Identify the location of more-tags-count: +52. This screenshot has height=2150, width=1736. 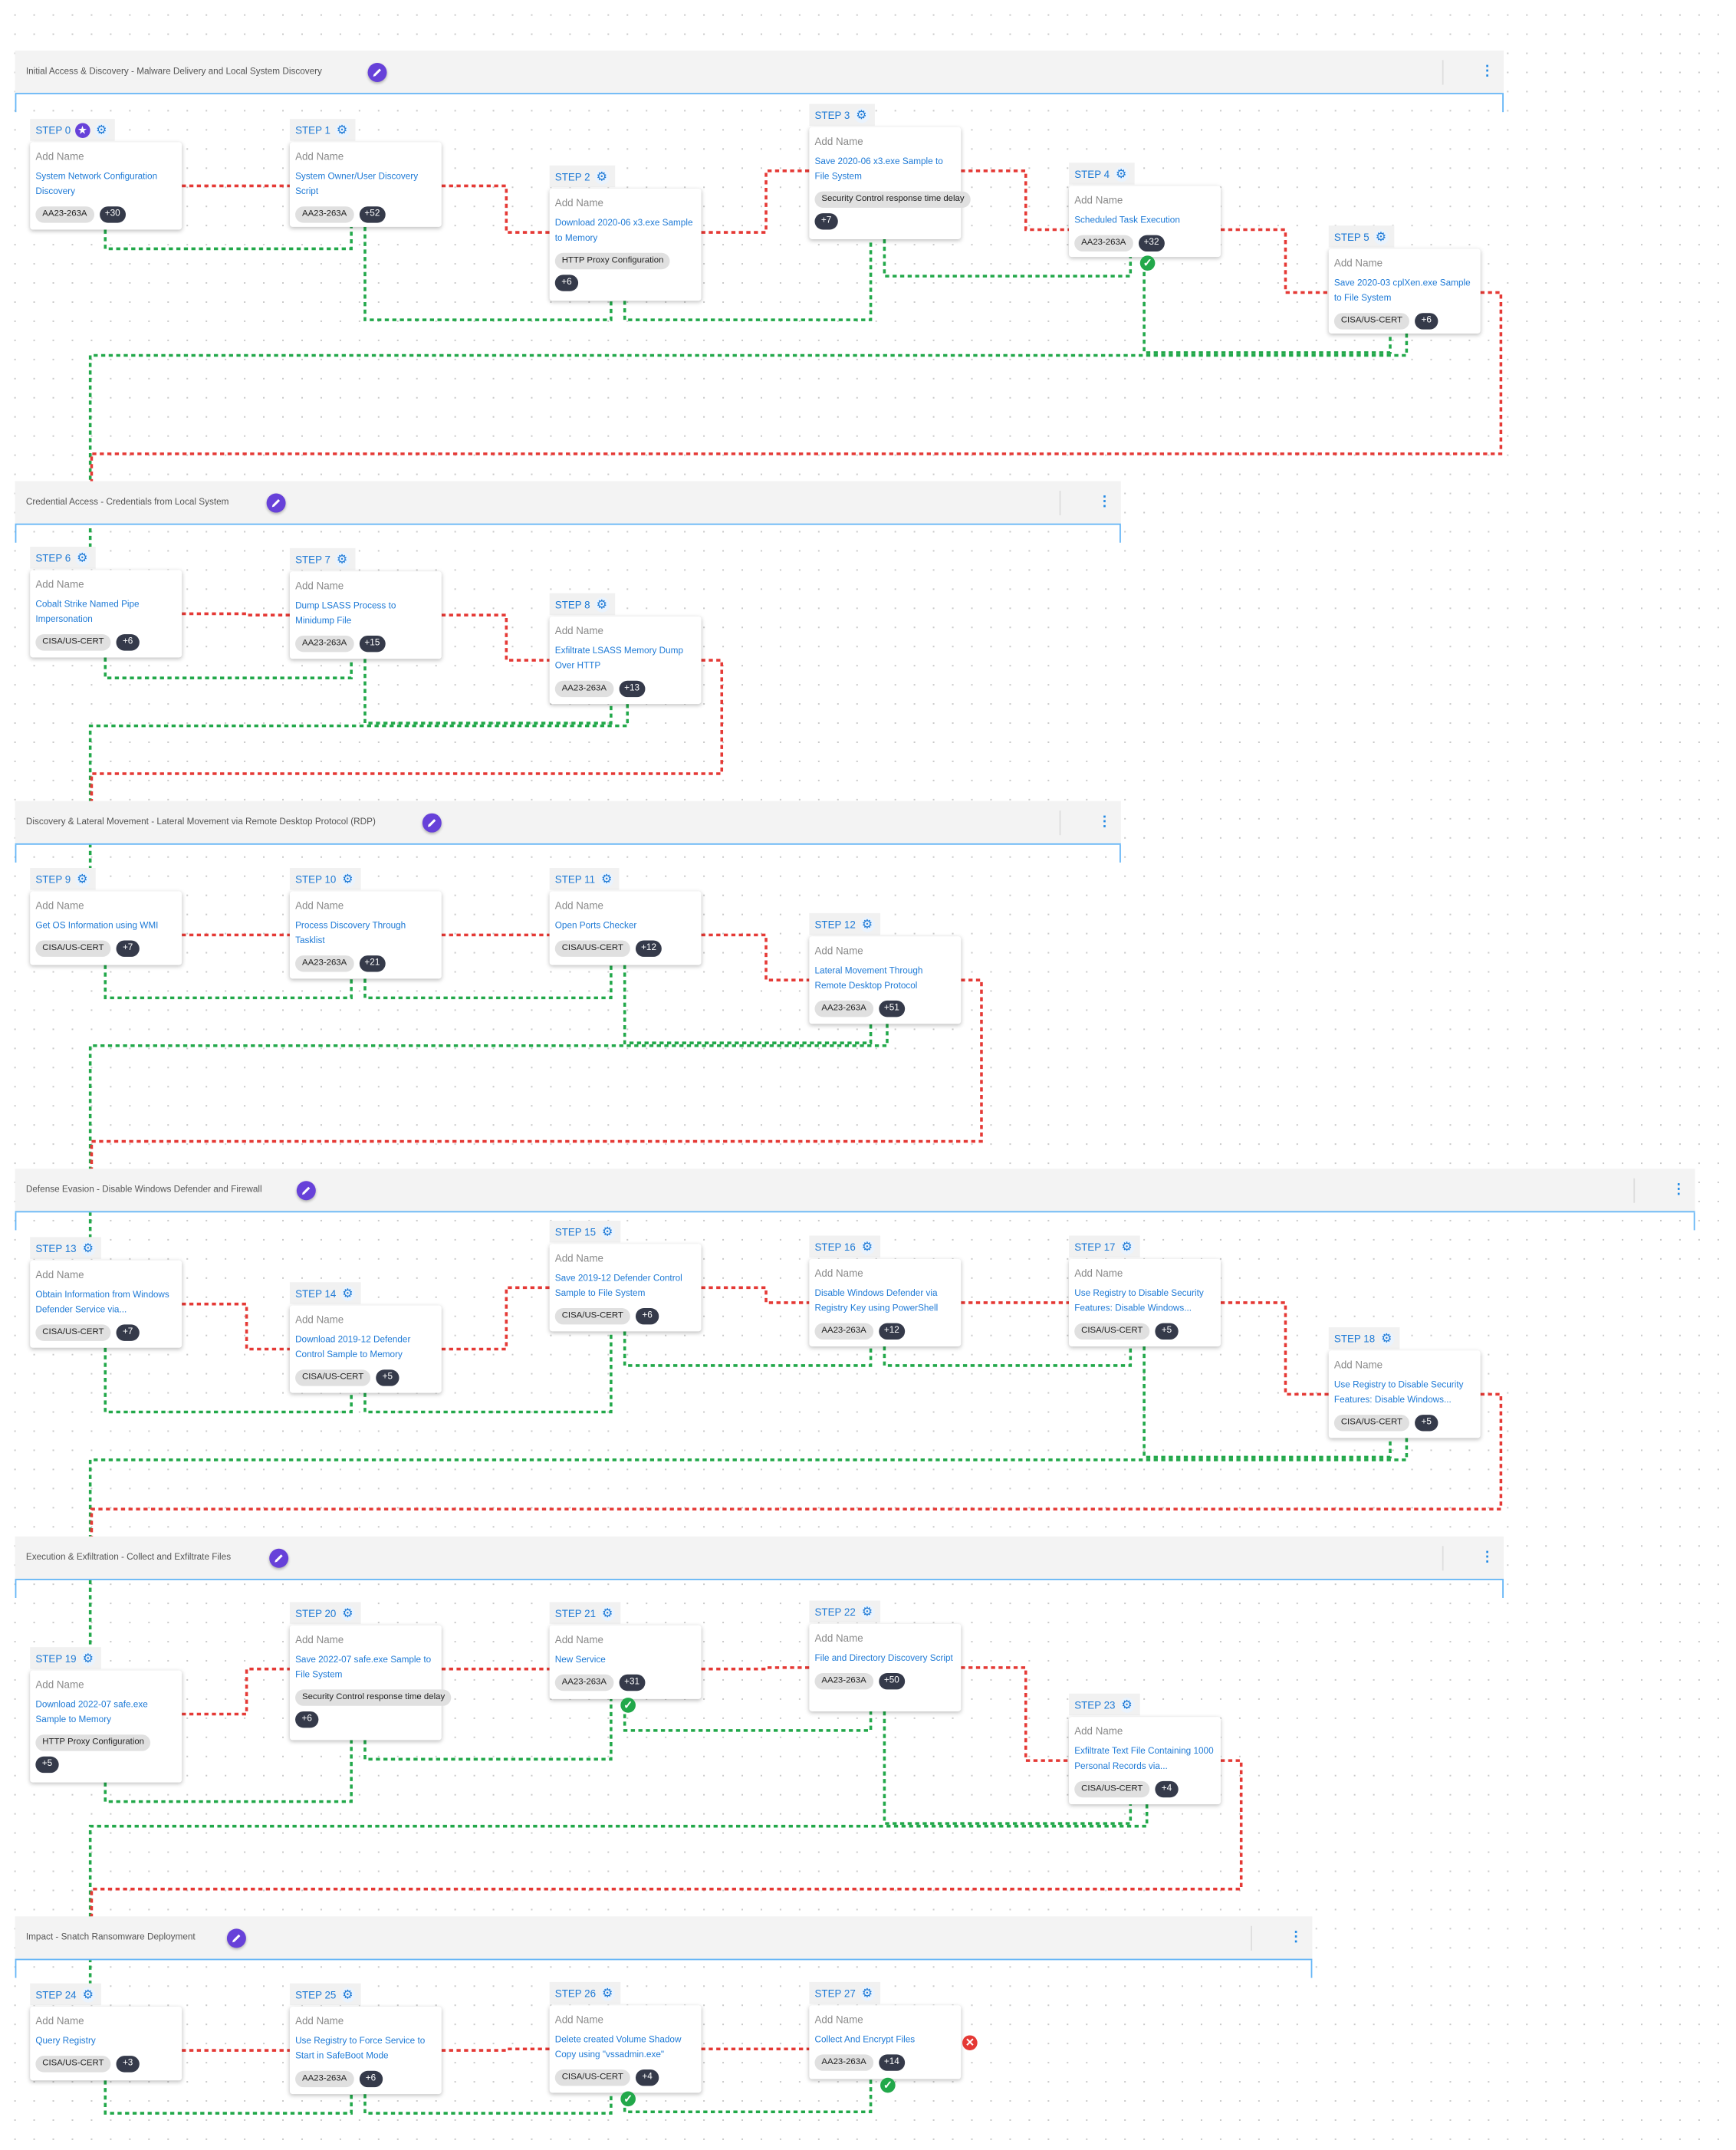
(372, 215).